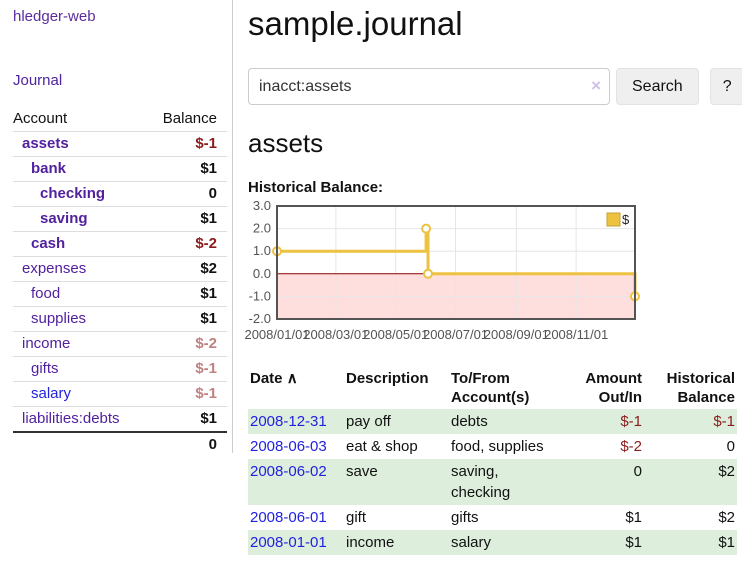  I want to click on sidebar-item-food: food, so click(46, 293).